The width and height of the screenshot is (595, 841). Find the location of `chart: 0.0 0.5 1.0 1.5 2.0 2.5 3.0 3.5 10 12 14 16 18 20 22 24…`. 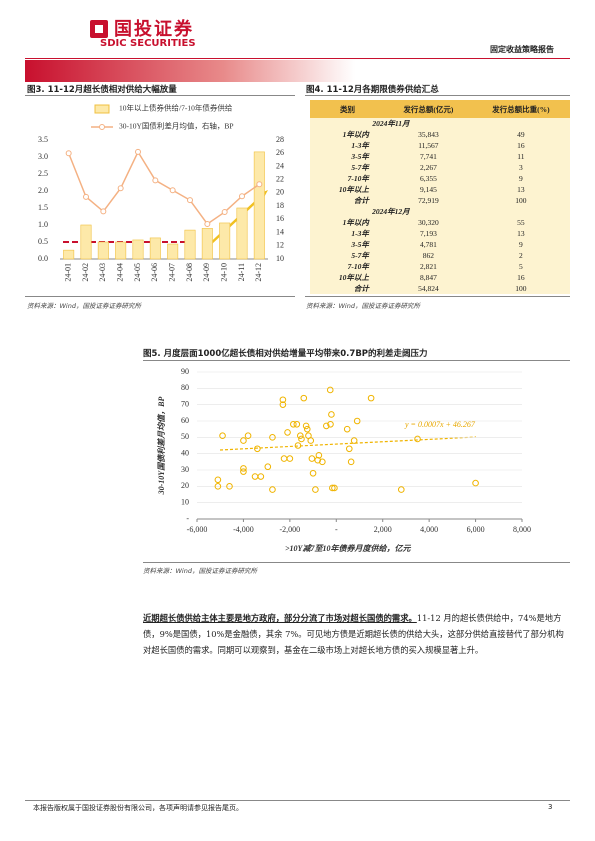

chart: 0.0 0.5 1.0 1.5 2.0 2.5 3.0 3.5 10 12 14 16 18 20 22 24… is located at coordinates (161, 192).